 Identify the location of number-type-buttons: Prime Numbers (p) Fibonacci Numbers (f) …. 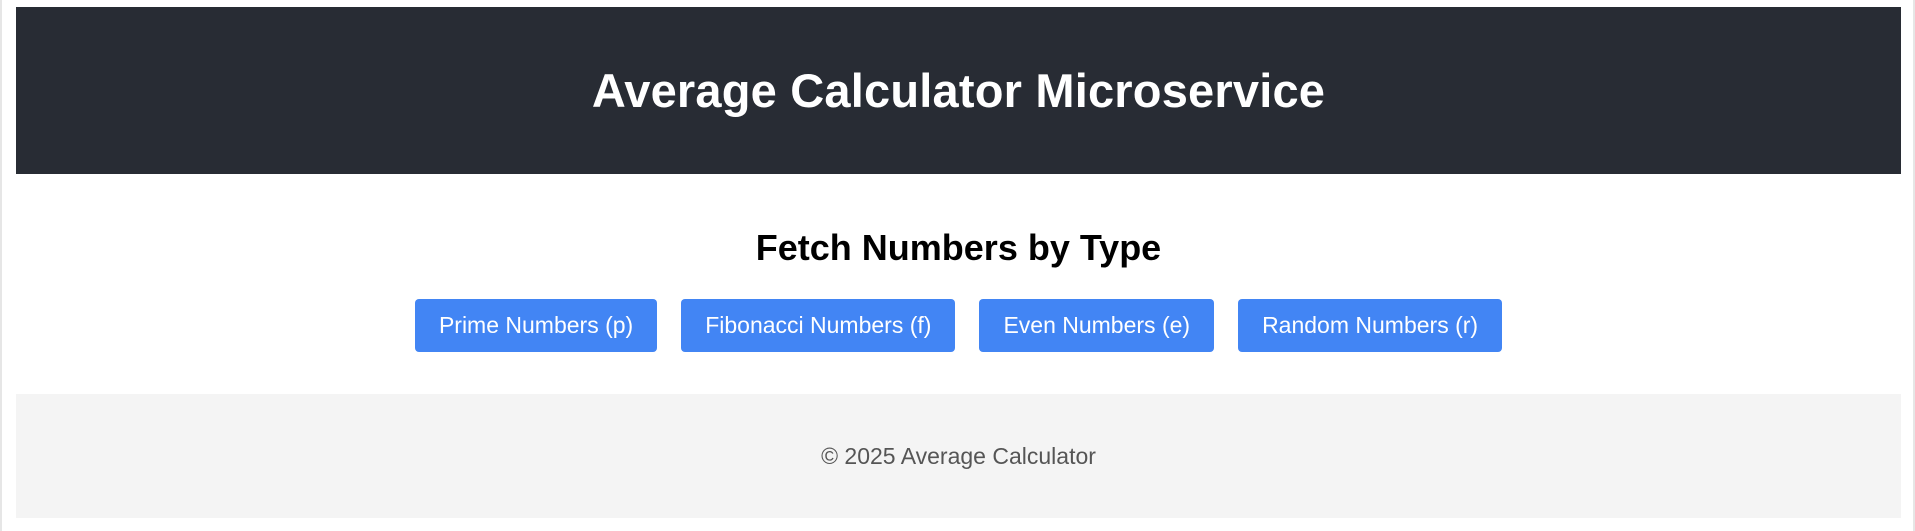
(958, 325).